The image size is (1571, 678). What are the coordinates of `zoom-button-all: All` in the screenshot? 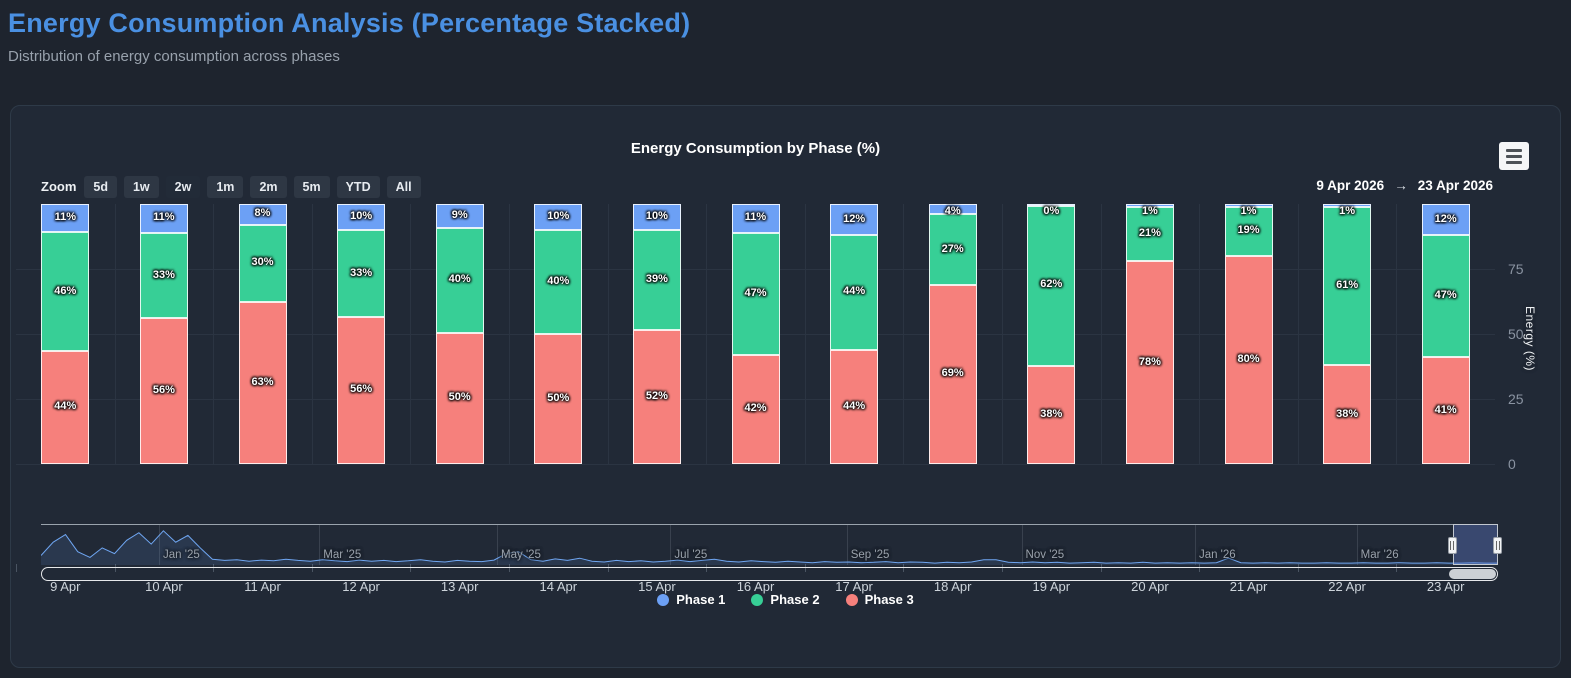 It's located at (403, 186).